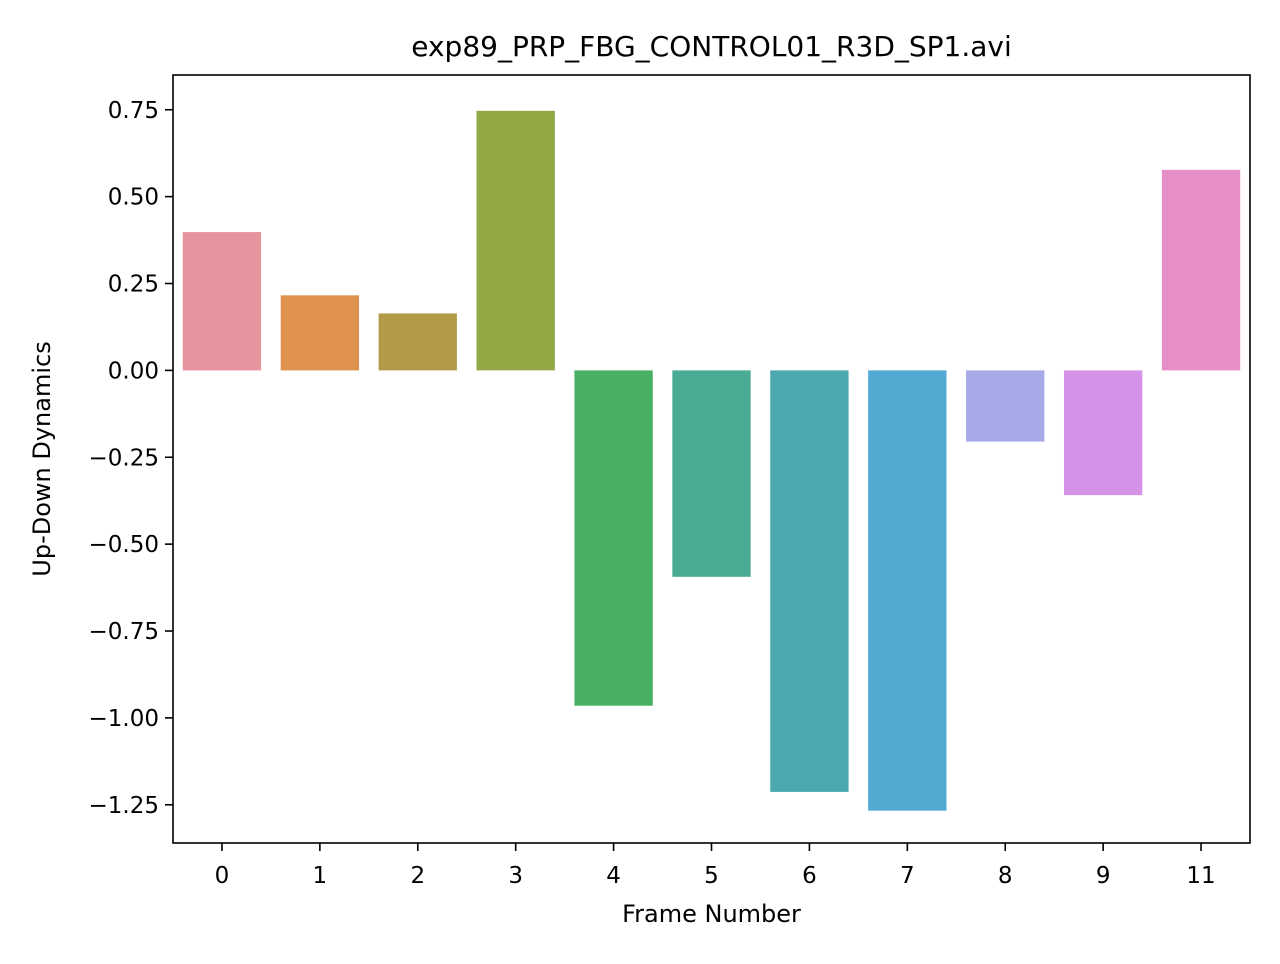 The height and width of the screenshot is (964, 1280). Describe the element at coordinates (907, 876) in the screenshot. I see `x-tick-label: 7` at that location.